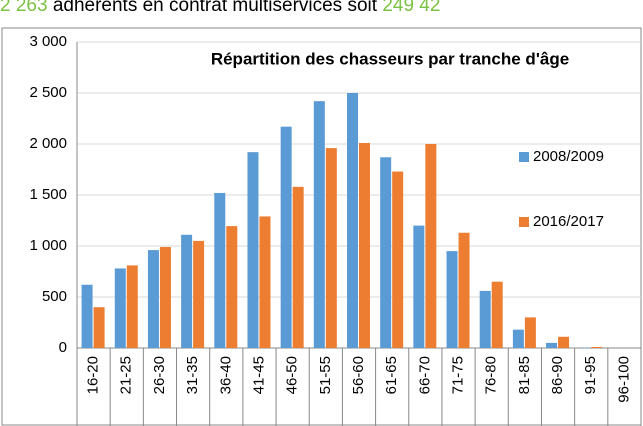  What do you see at coordinates (292, 375) in the screenshot?
I see `x-tick-label: 46-50` at bounding box center [292, 375].